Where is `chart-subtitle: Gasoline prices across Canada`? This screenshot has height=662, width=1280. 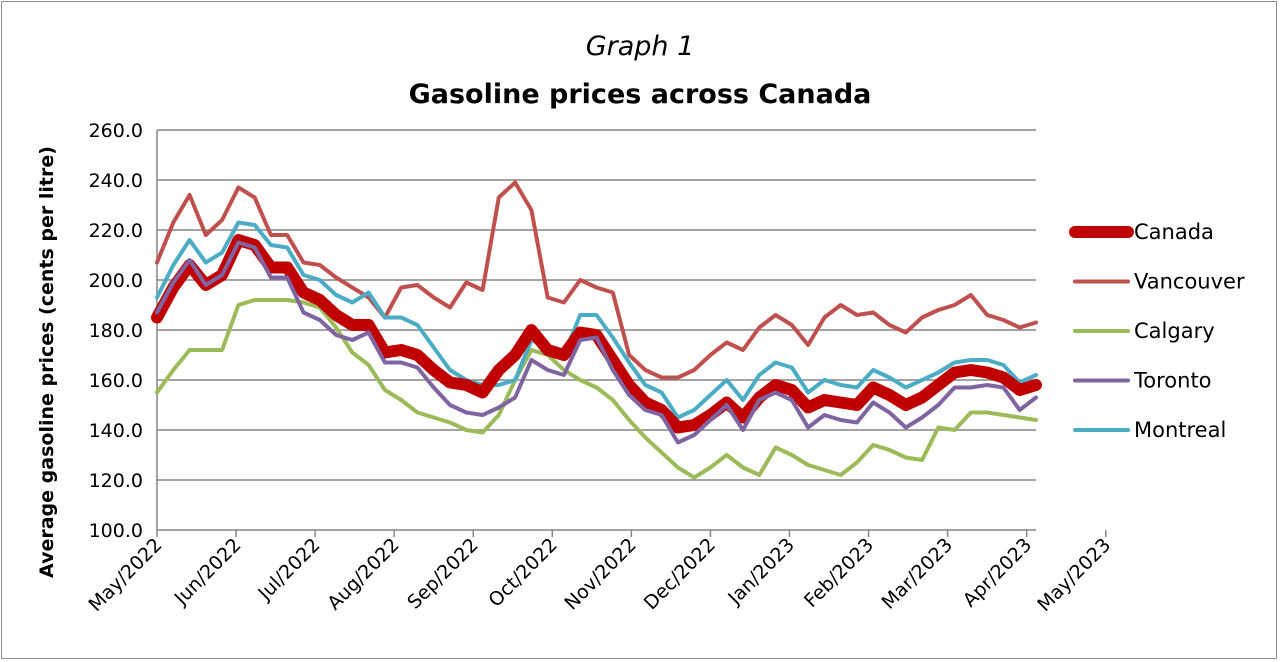
chart-subtitle: Gasoline prices across Canada is located at coordinates (640, 94).